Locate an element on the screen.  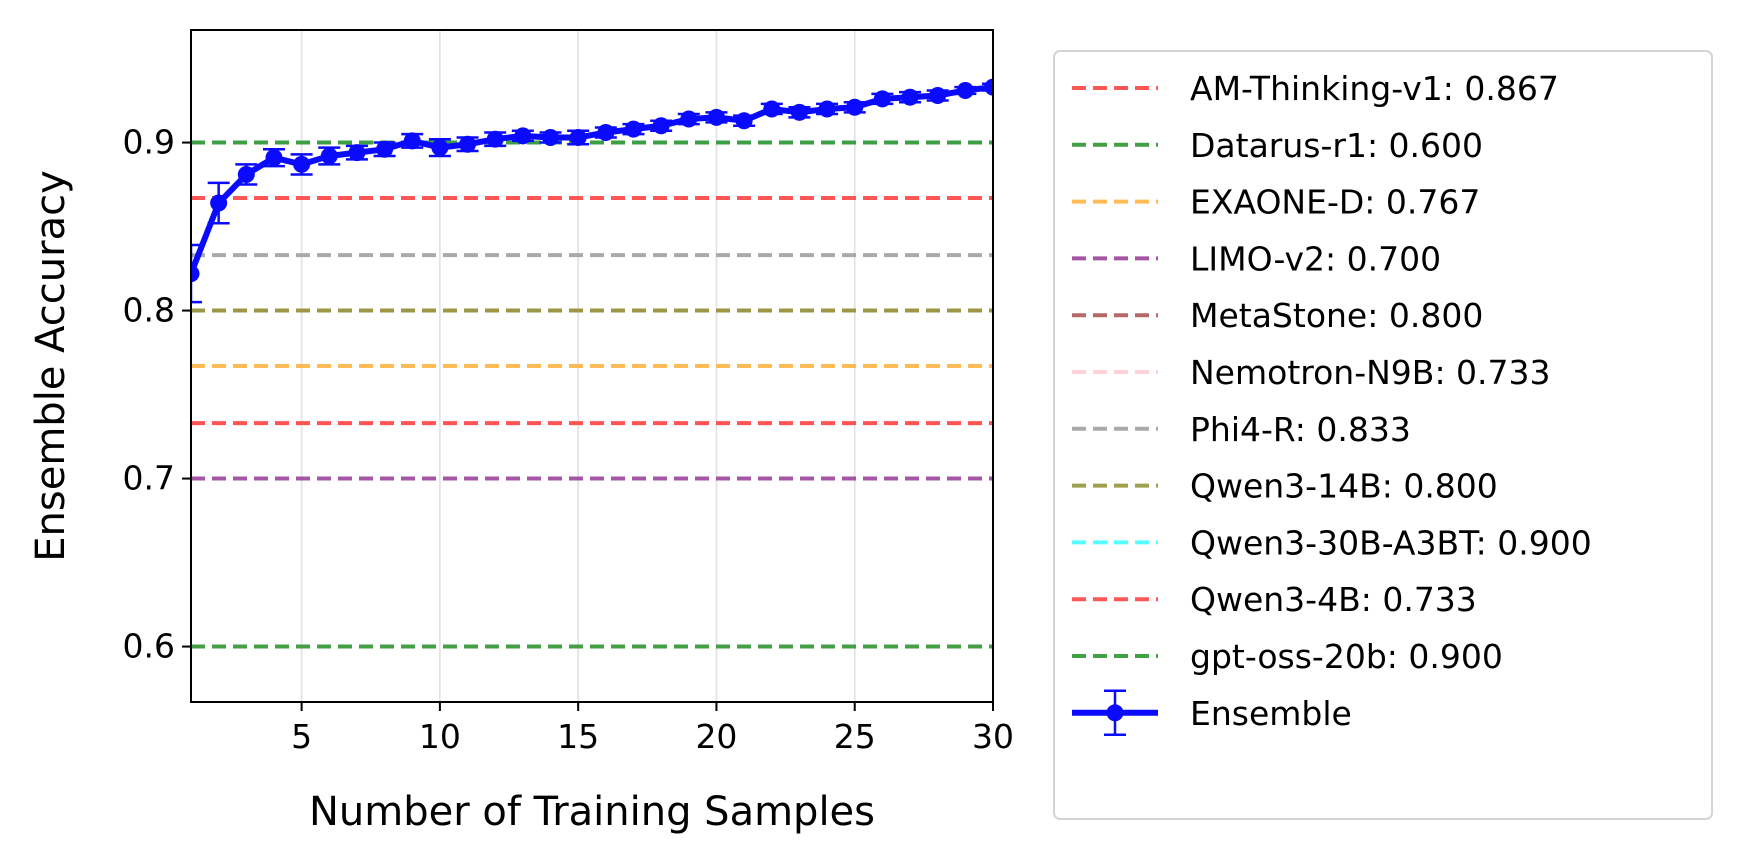
x-tick-label: 15 is located at coordinates (578, 736).